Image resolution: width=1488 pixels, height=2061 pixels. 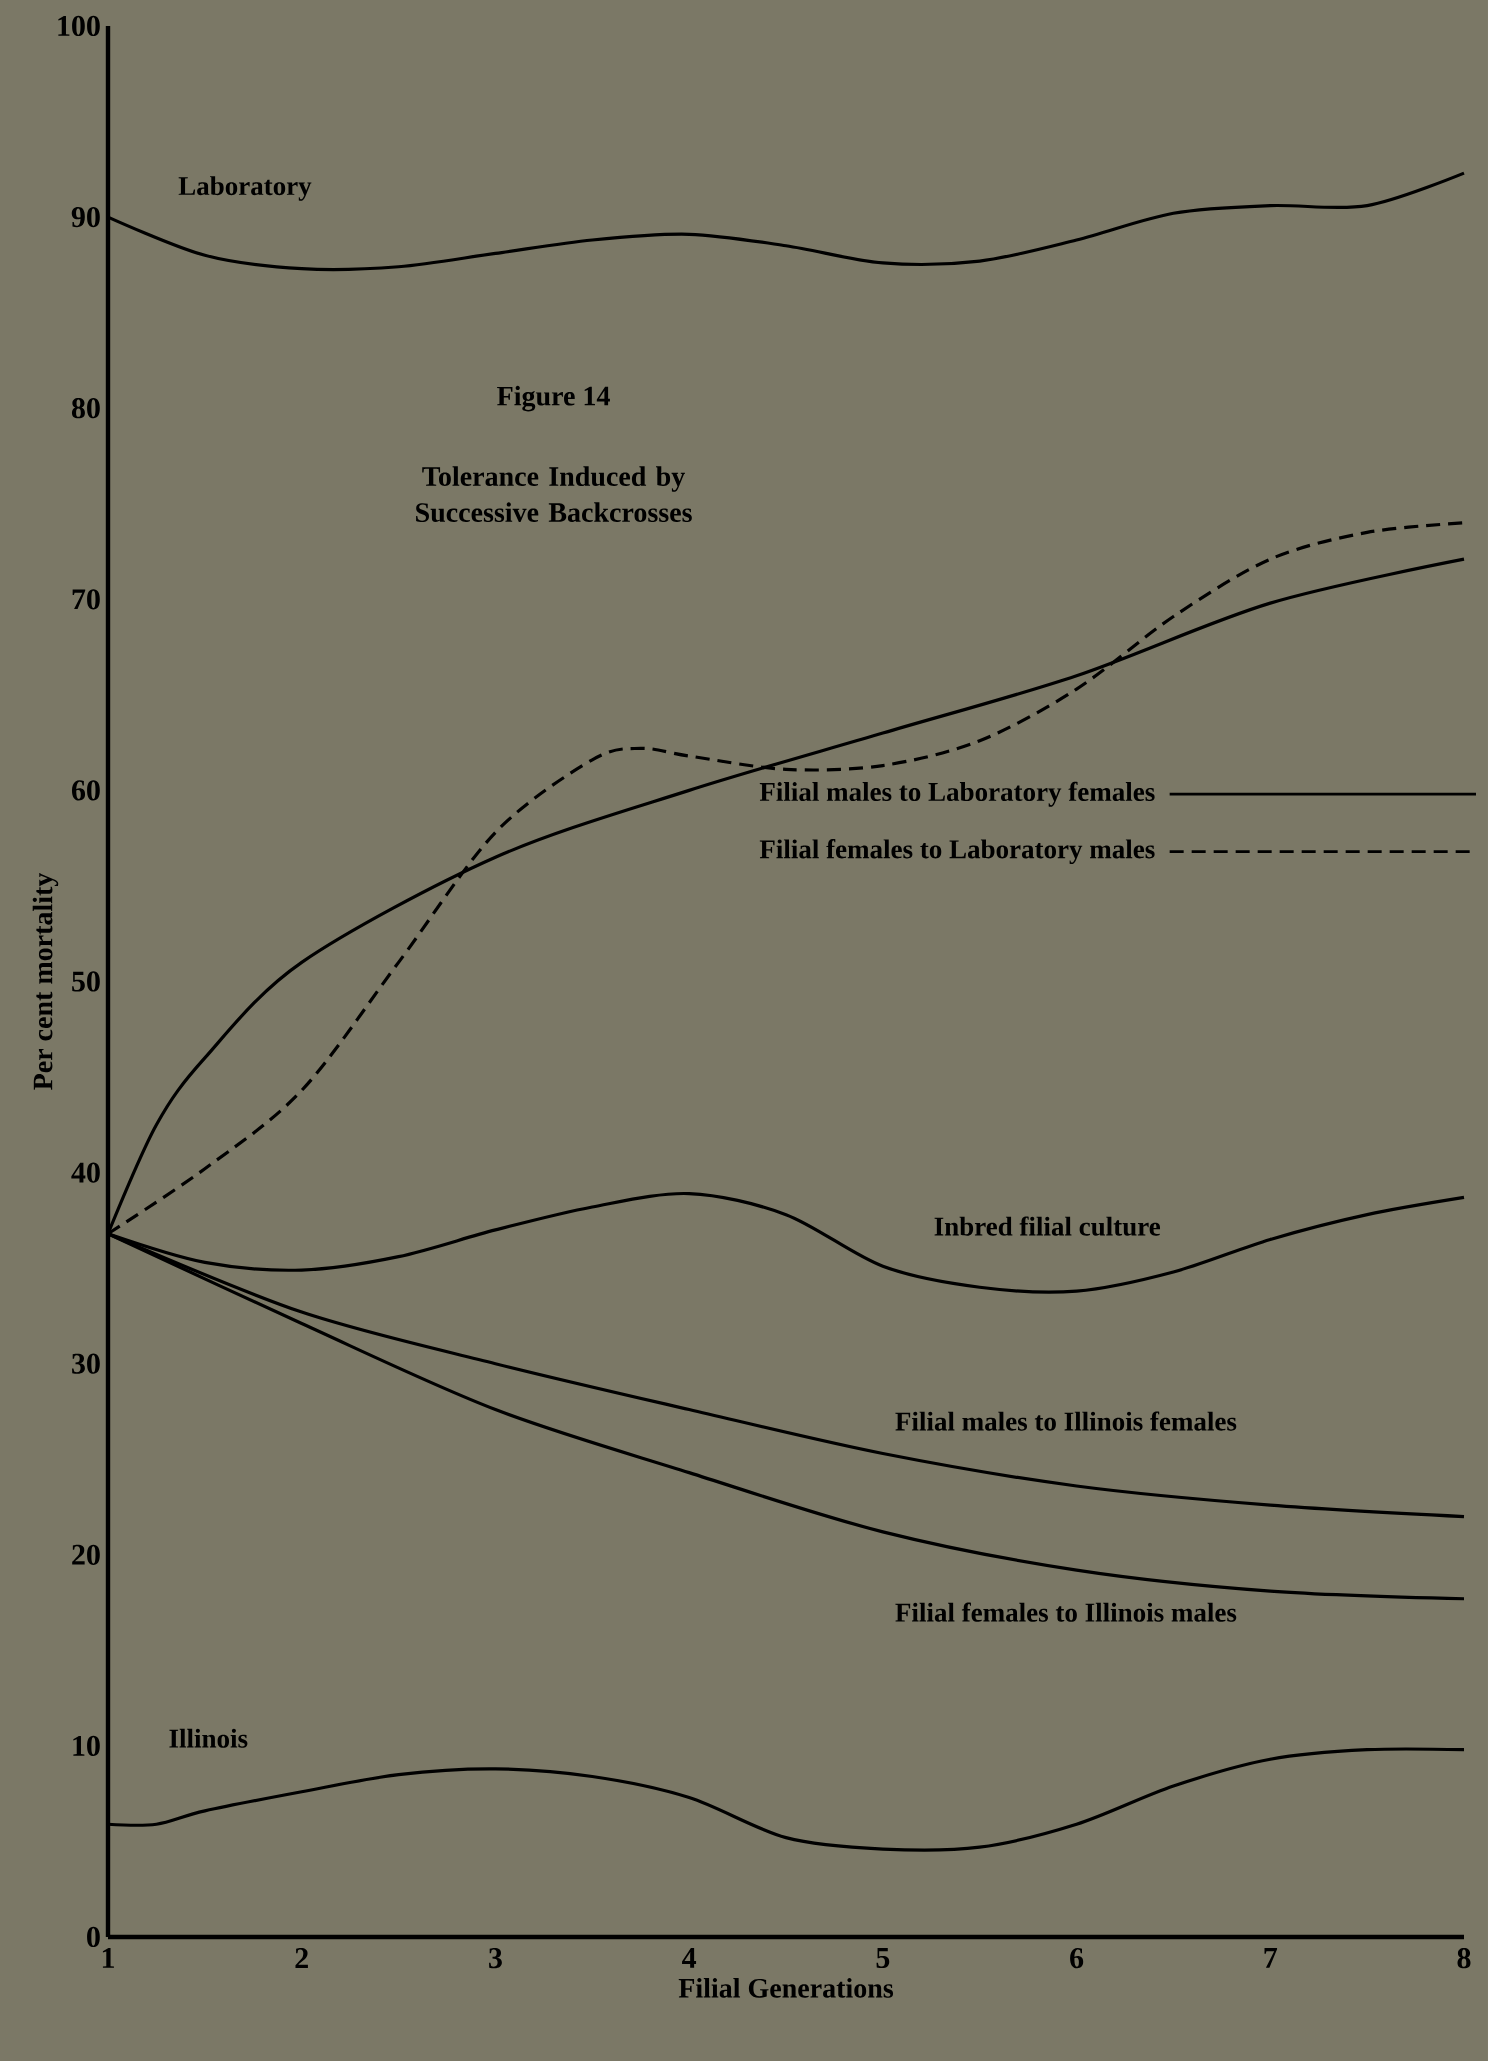 What do you see at coordinates (85, 217) in the screenshot?
I see `y-tick-label: 90` at bounding box center [85, 217].